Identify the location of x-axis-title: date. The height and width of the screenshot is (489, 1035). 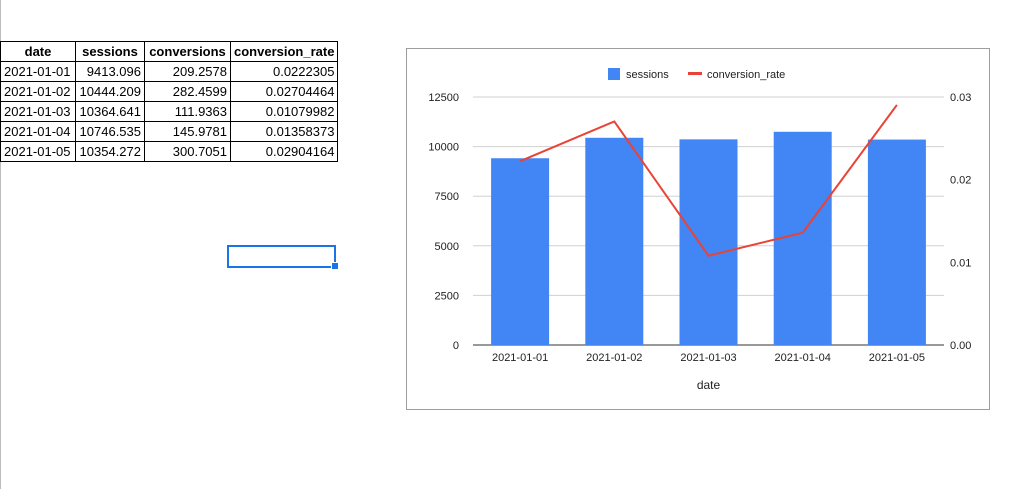
(709, 385).